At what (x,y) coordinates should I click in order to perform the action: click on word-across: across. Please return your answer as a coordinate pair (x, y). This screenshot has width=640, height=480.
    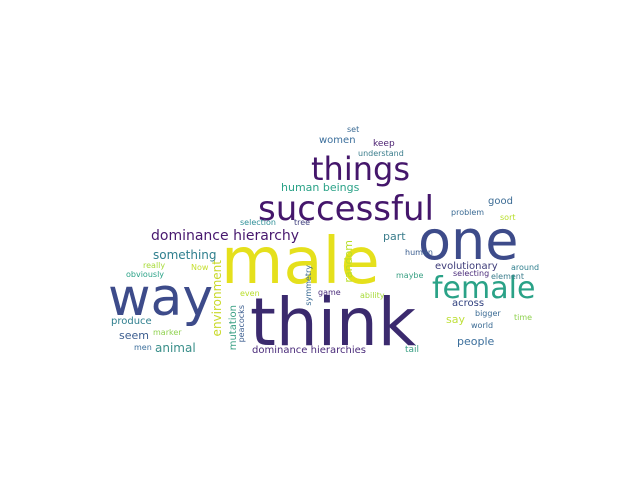
    Looking at the image, I should click on (468, 303).